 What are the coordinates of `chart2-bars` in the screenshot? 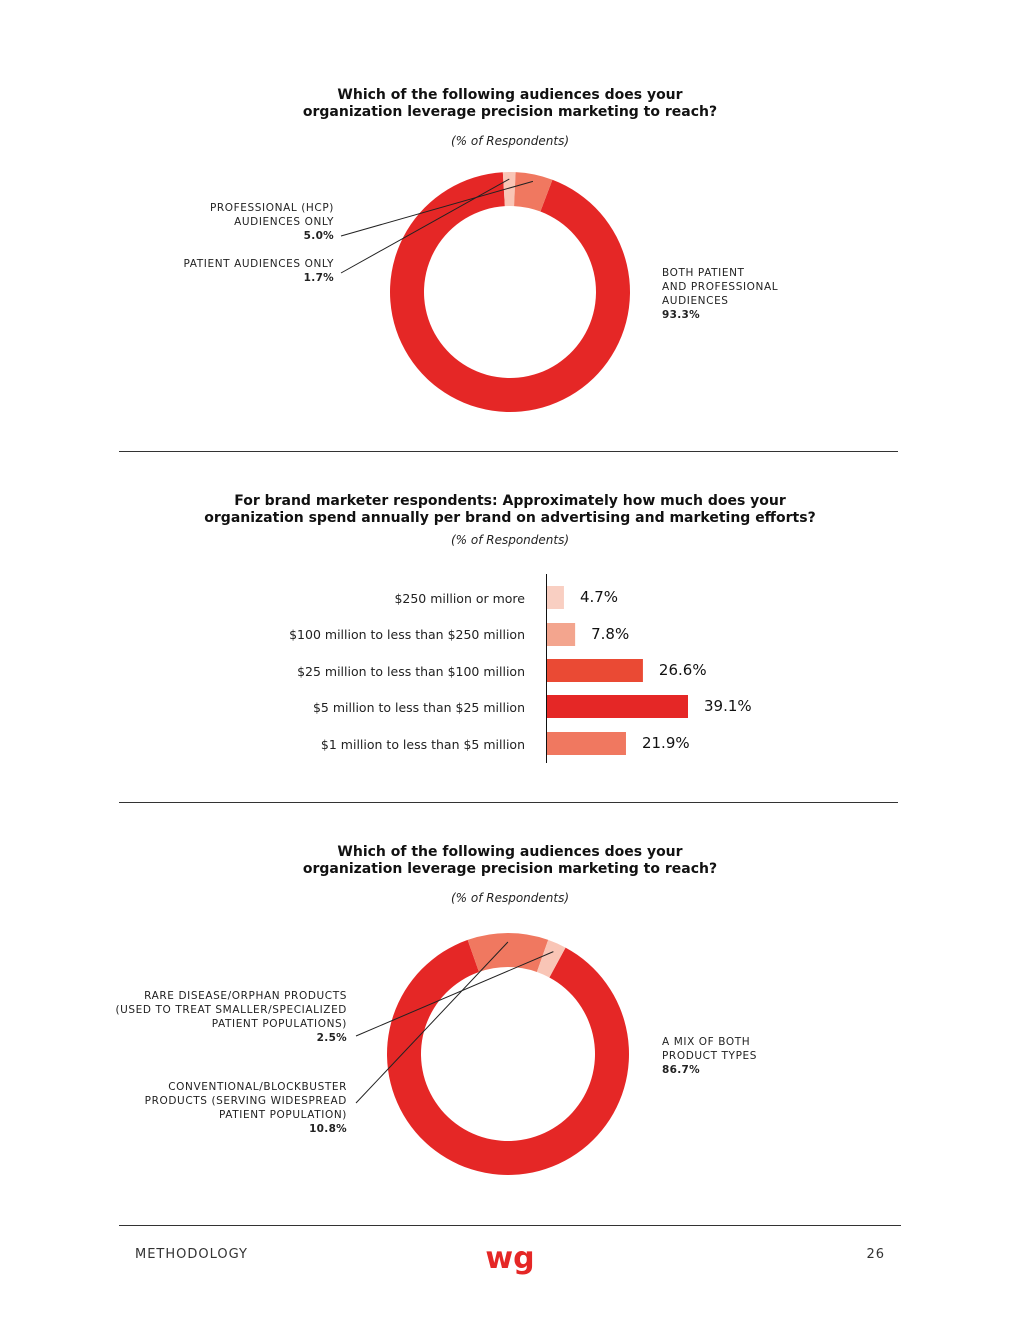 It's located at (617, 668).